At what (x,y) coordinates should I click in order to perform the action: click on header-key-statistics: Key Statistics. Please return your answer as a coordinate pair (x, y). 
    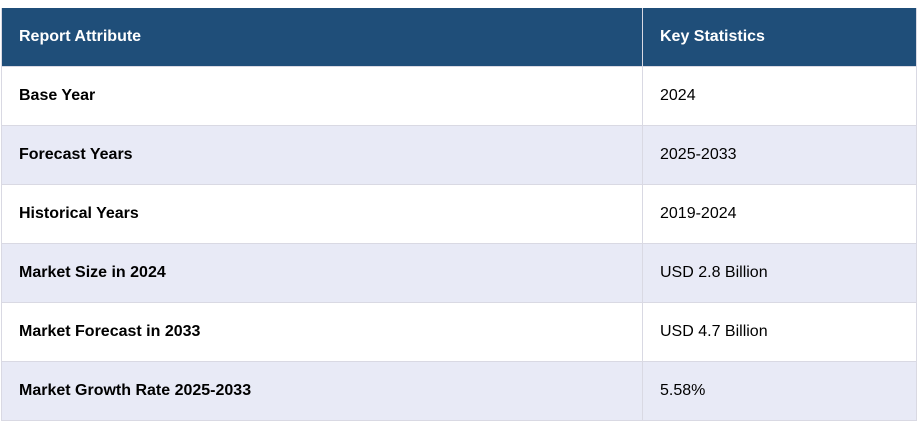
    Looking at the image, I should click on (779, 37).